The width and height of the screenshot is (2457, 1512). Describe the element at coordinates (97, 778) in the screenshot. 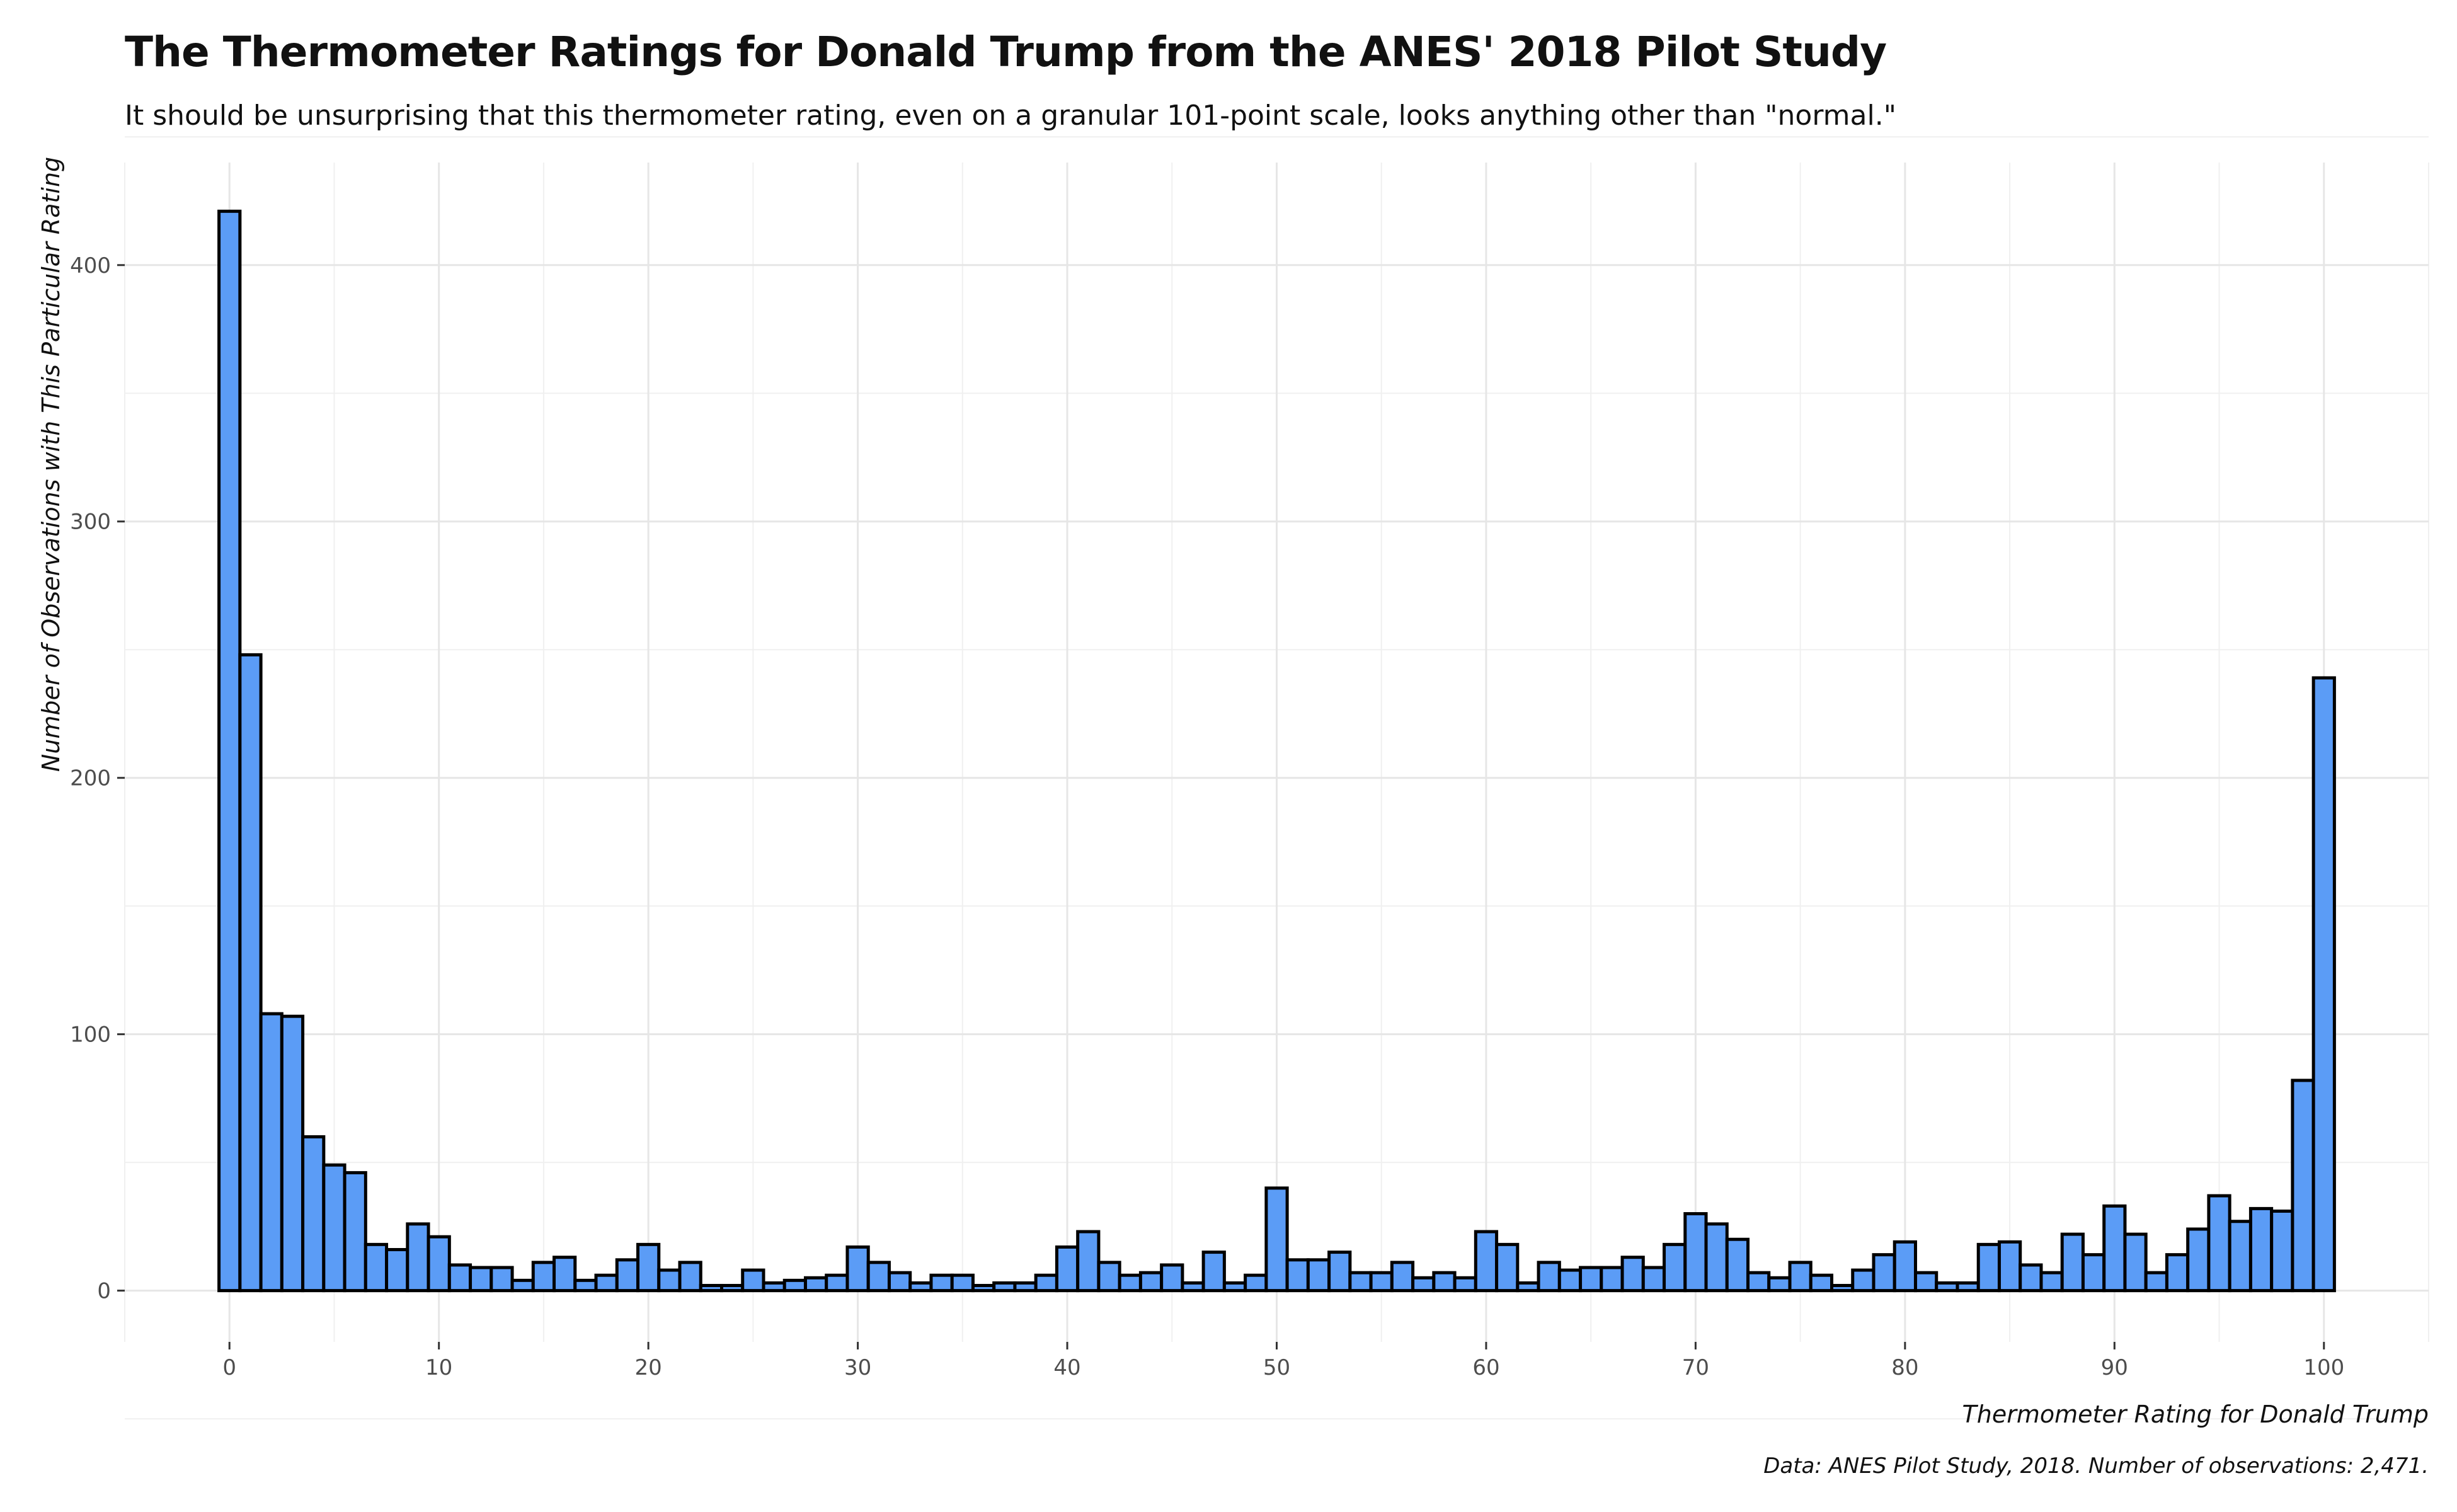

I see `y-axis-ticks: 0 100 200 300 400` at that location.